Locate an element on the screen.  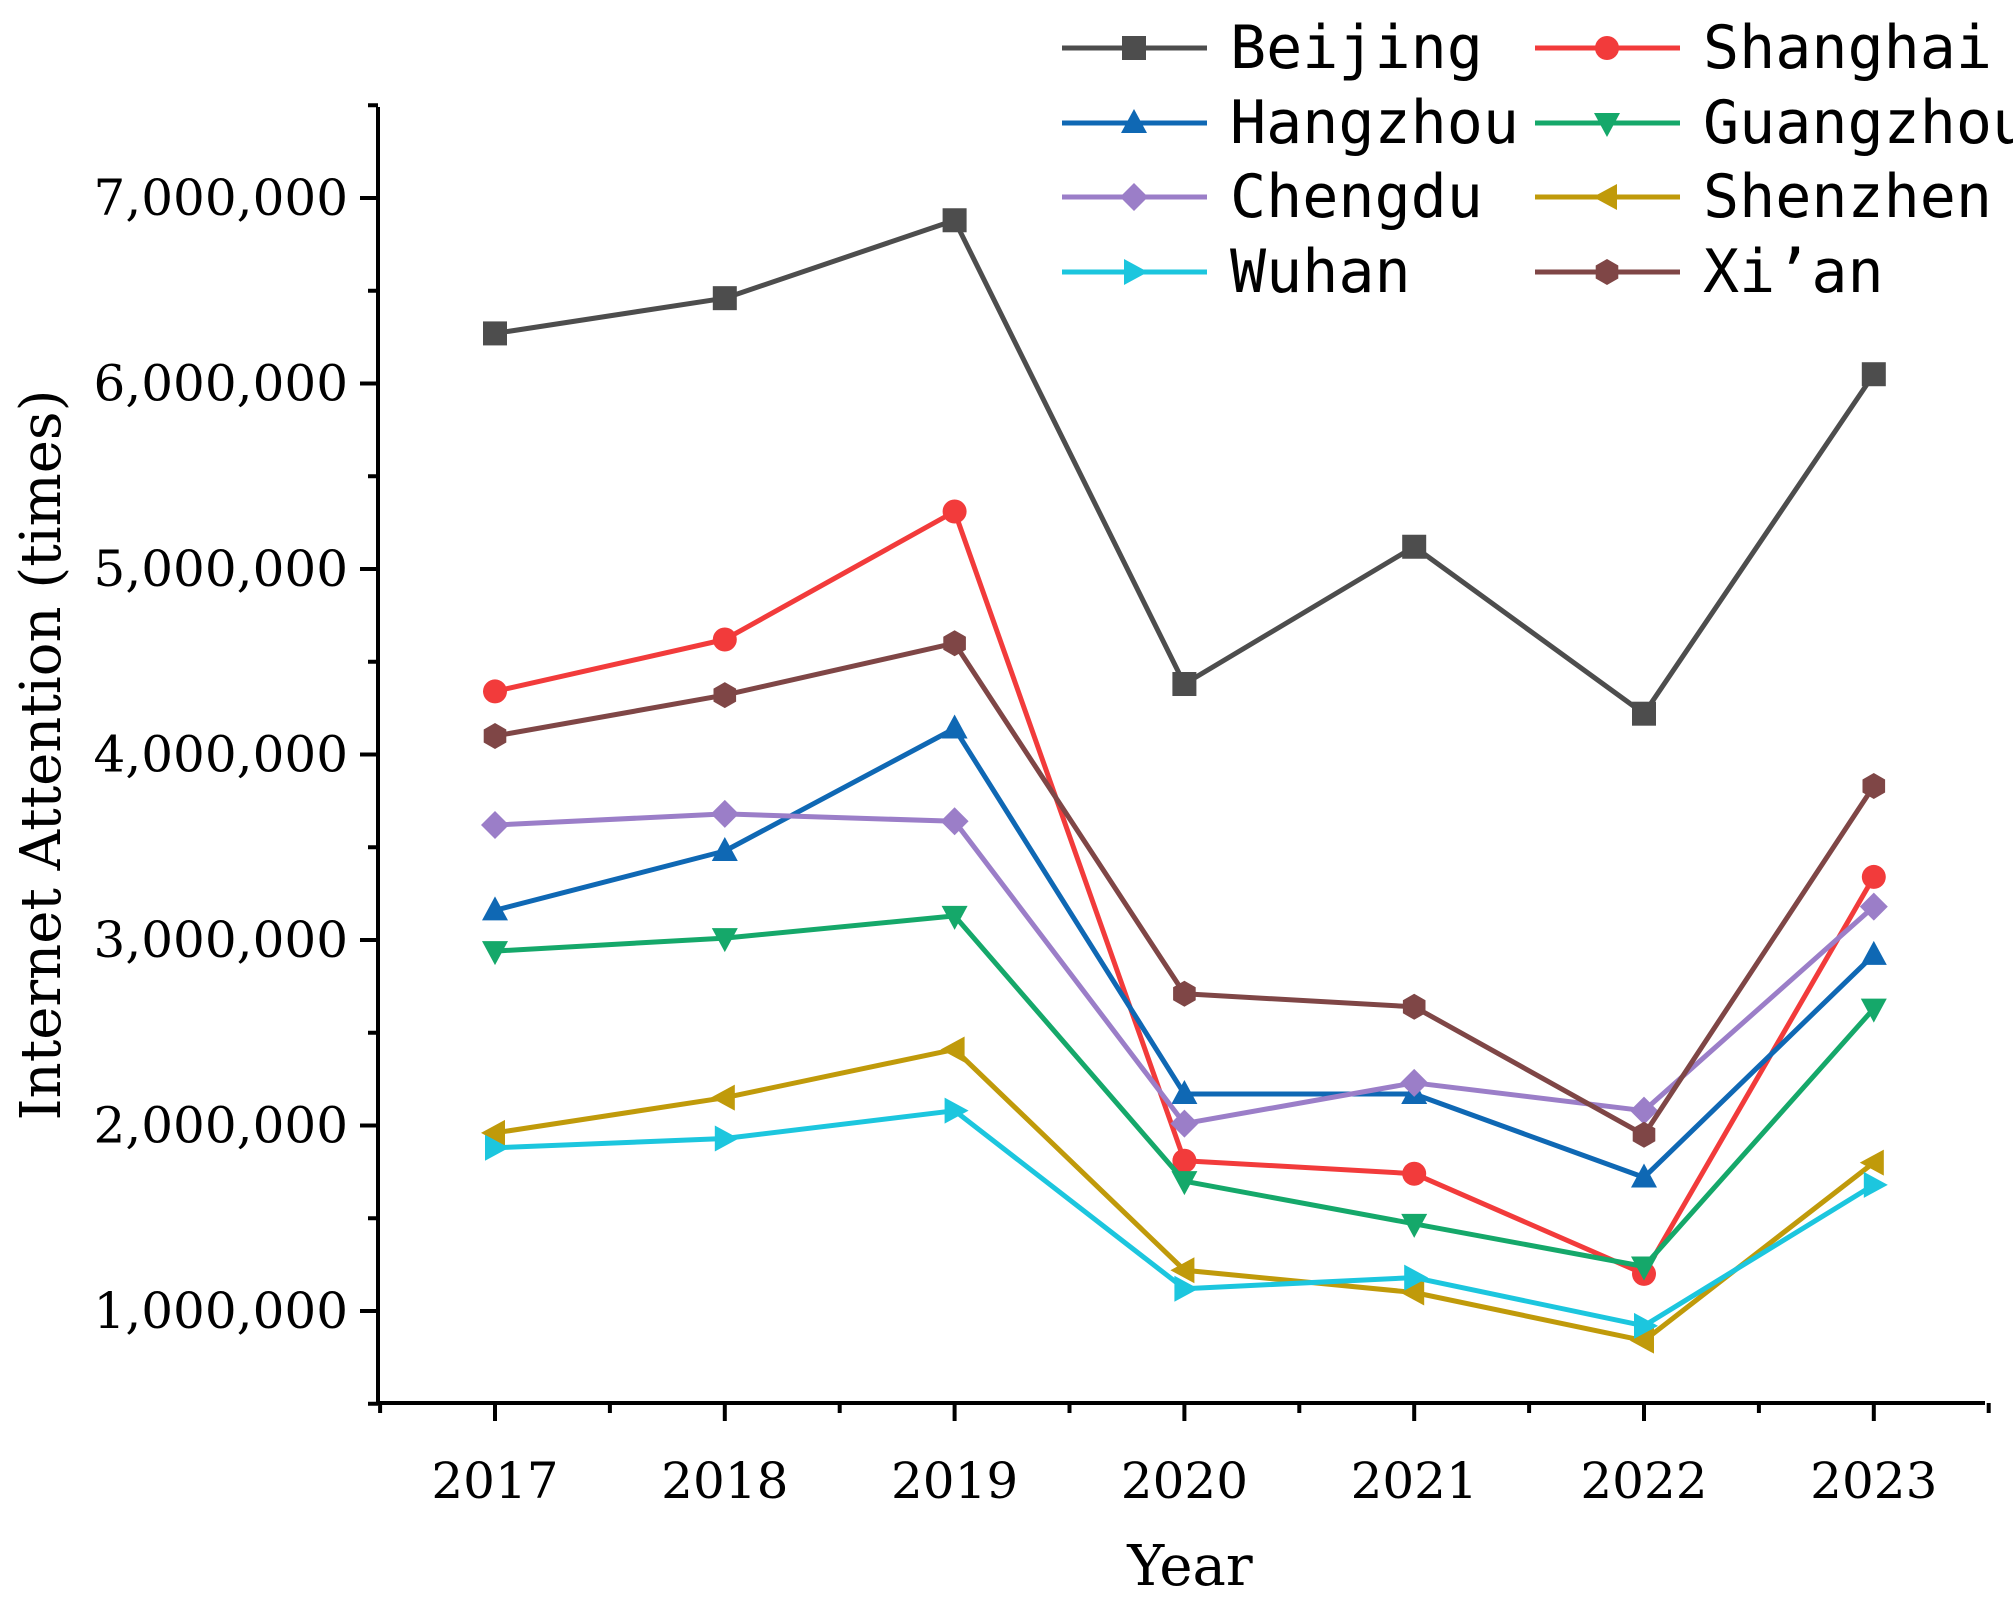
series-wuhan is located at coordinates (1186, 1218).